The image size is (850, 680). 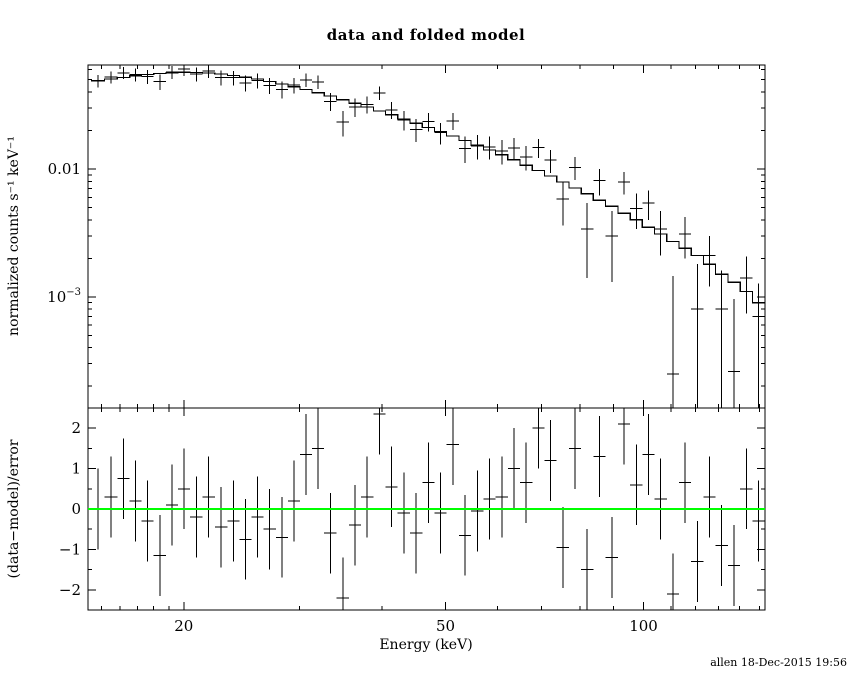 I want to click on plot-title: data and folded model, so click(x=426, y=35).